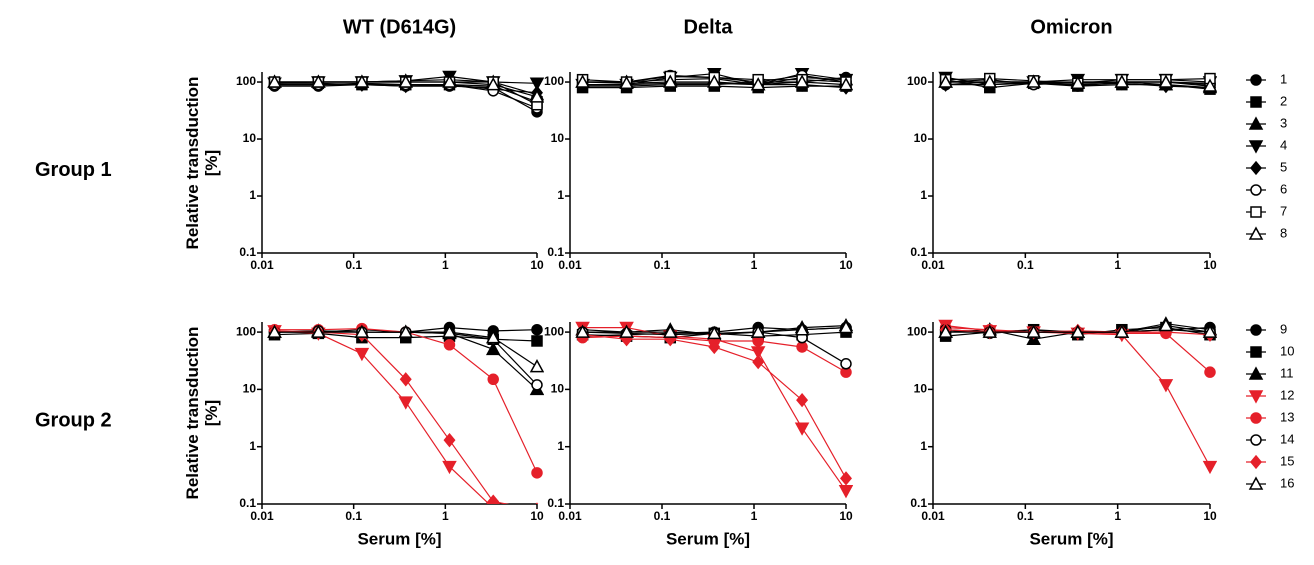 The width and height of the screenshot is (1314, 565). What do you see at coordinates (1071, 27) in the screenshot?
I see `panel-title: Omicron` at bounding box center [1071, 27].